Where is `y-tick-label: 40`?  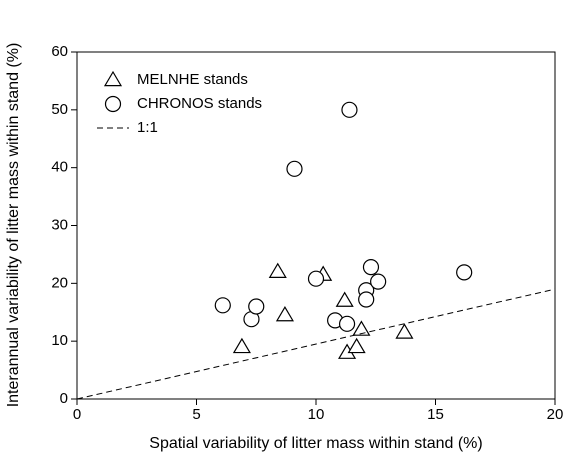 y-tick-label: 40 is located at coordinates (59, 167).